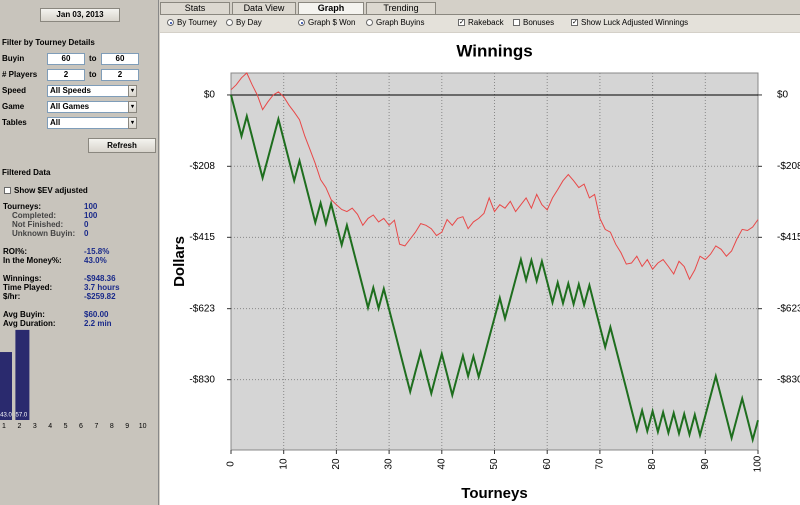 The height and width of the screenshot is (505, 800). What do you see at coordinates (12, 296) in the screenshot?
I see `stat-label: $/hr:` at bounding box center [12, 296].